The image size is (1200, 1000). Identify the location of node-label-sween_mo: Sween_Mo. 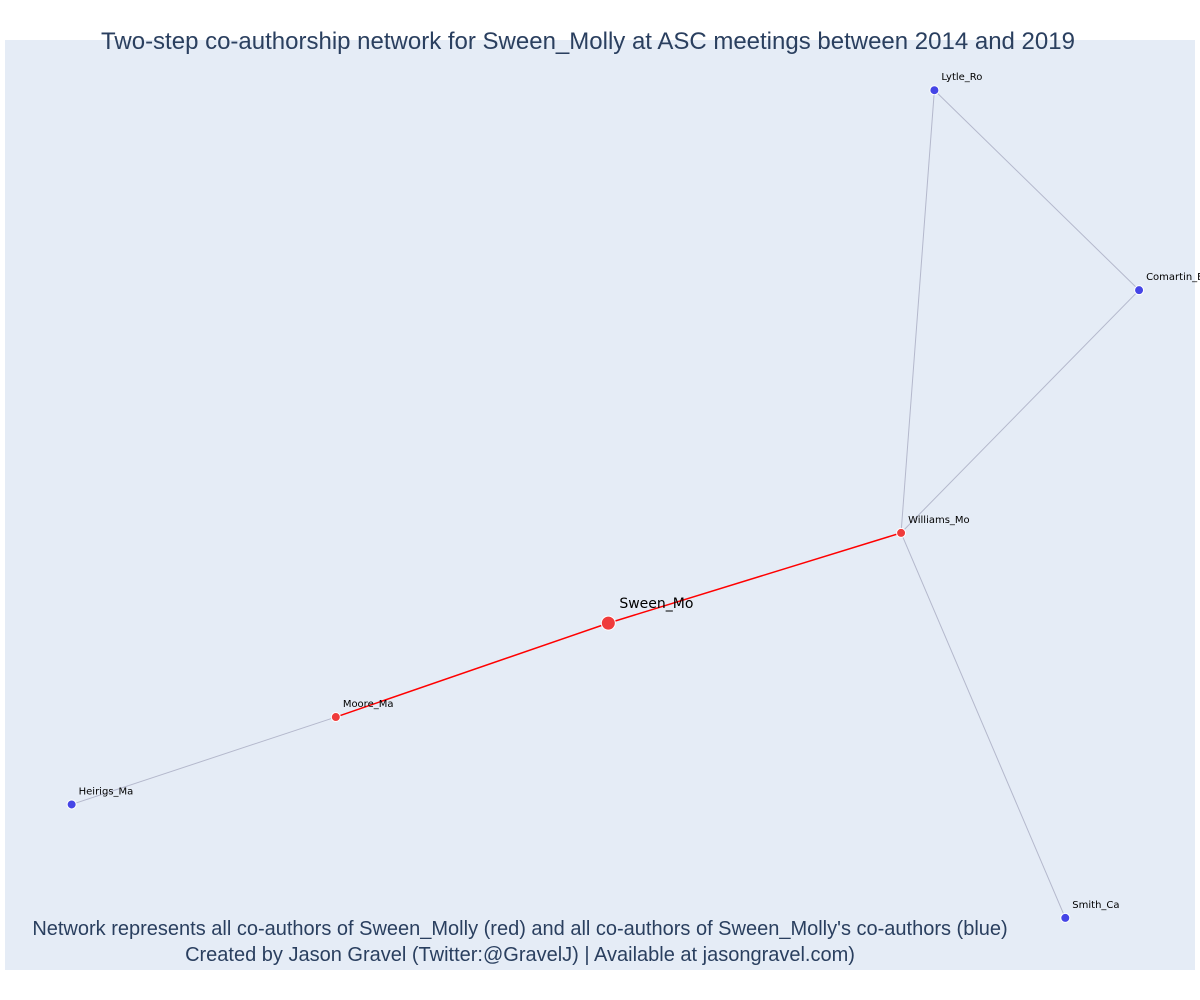
(656, 604).